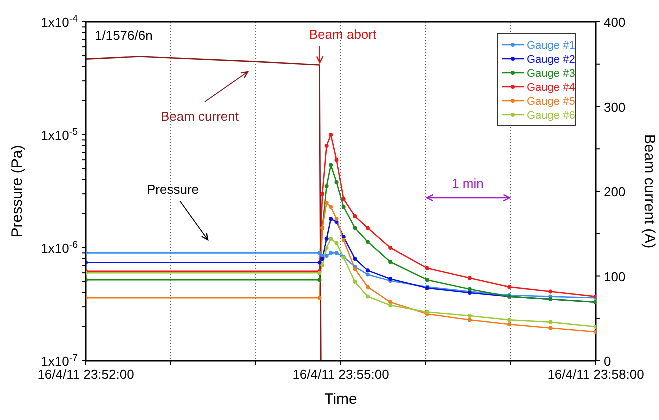 This screenshot has height=420, width=659. I want to click on legend-label: Gauge #3, so click(551, 74).